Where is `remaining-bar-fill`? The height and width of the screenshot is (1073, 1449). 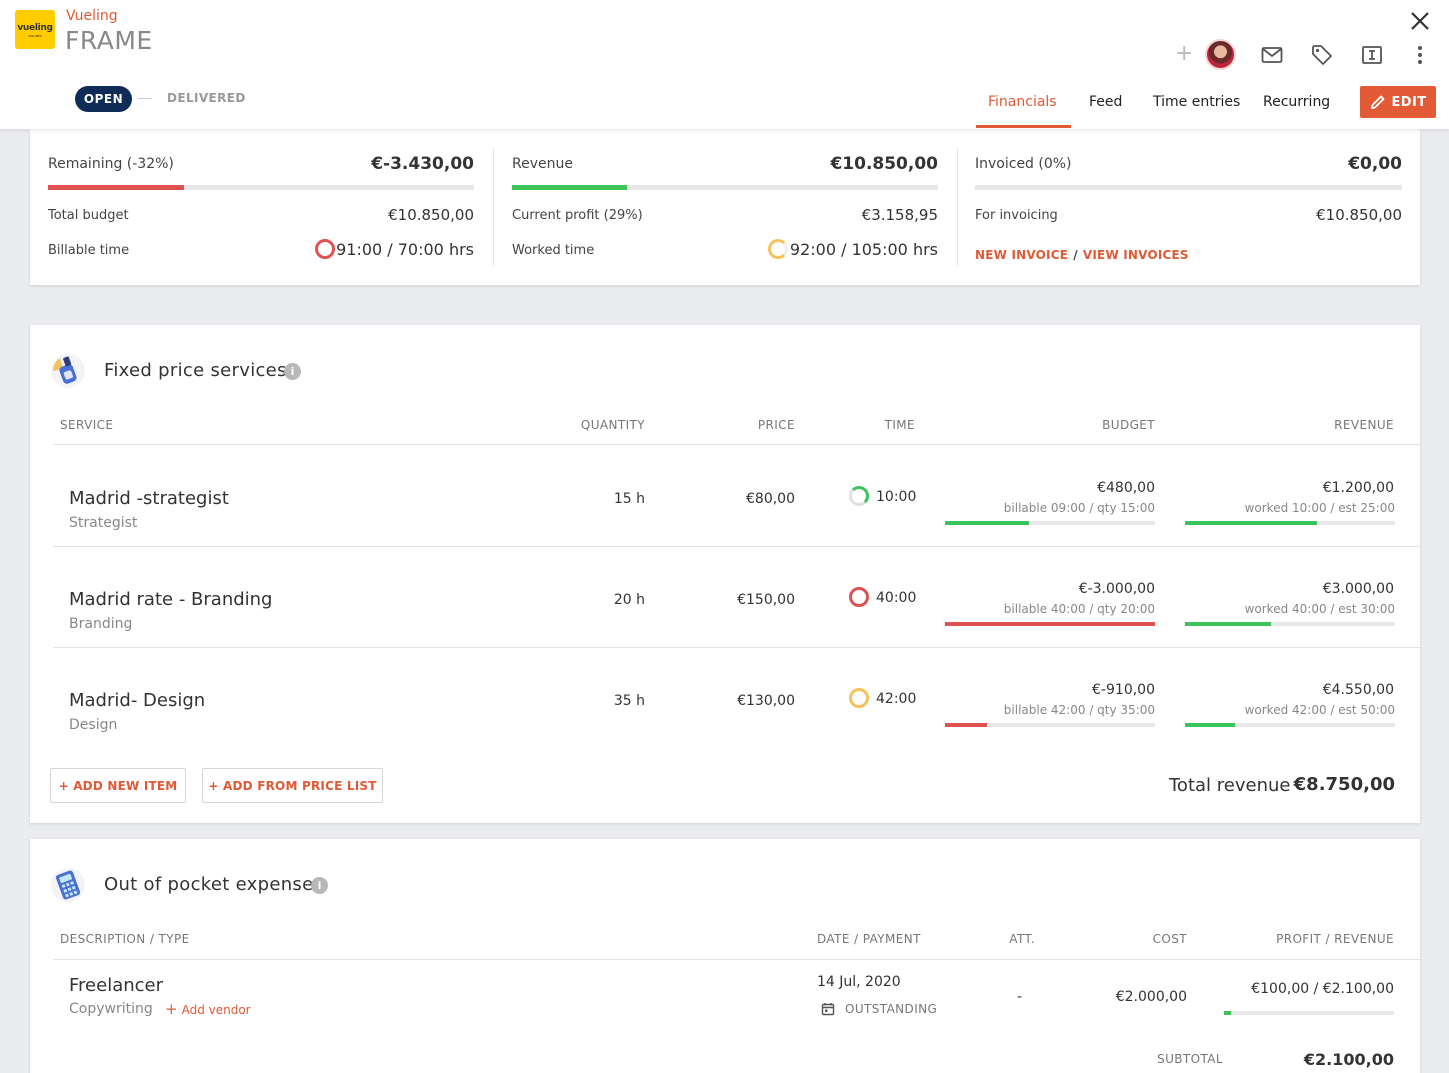
remaining-bar-fill is located at coordinates (116, 187).